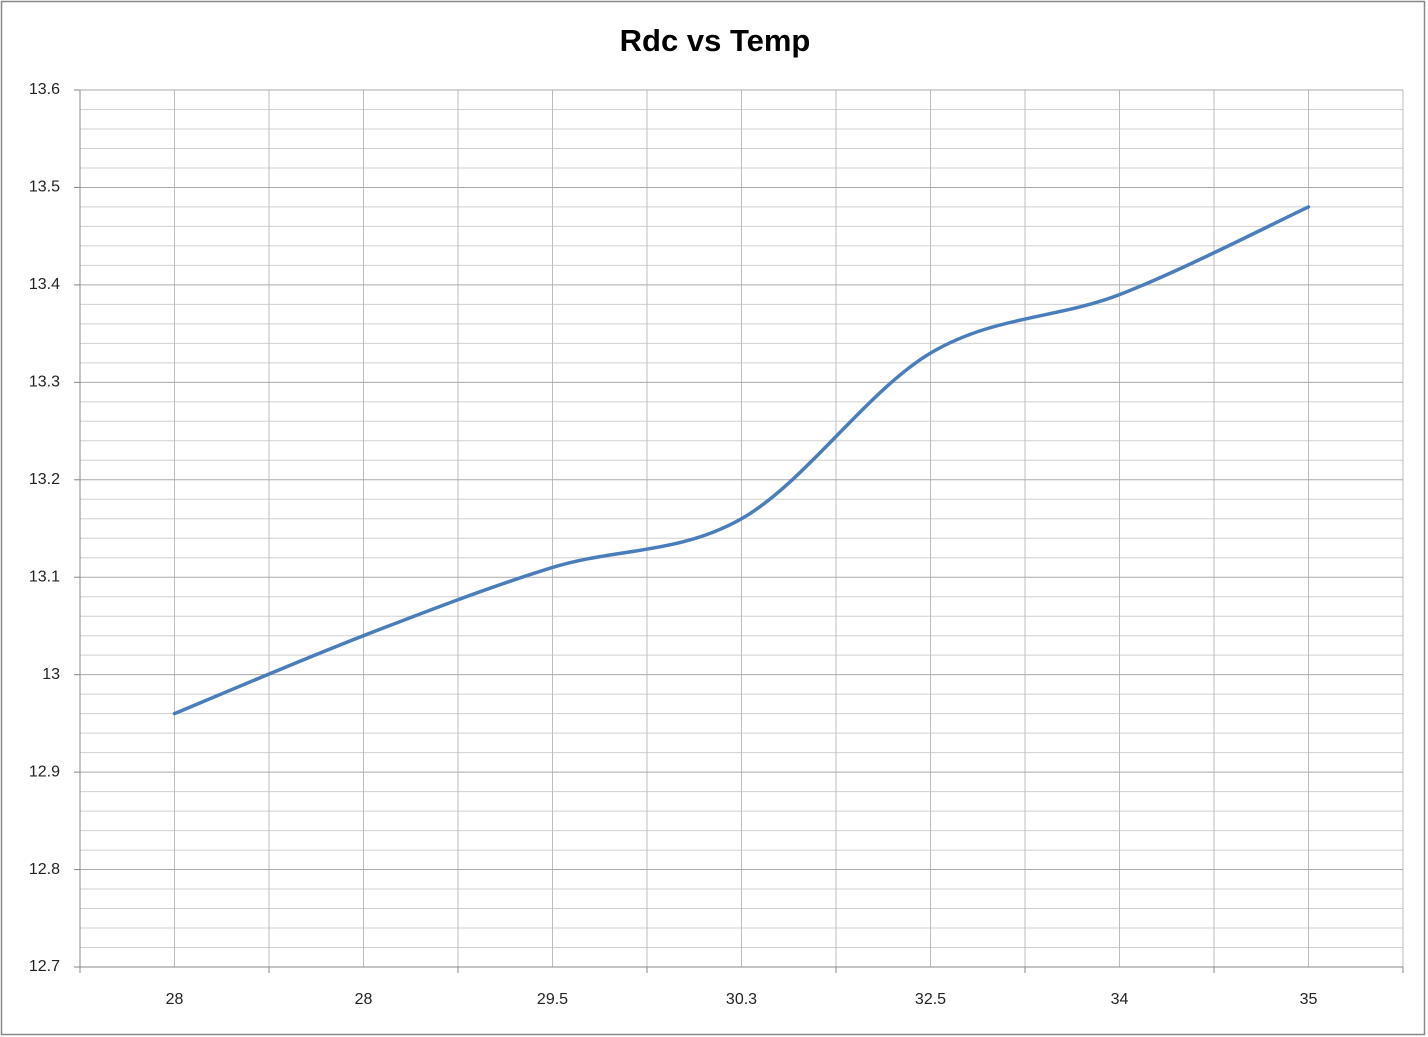  What do you see at coordinates (44, 284) in the screenshot?
I see `y-tick-label: 13.4` at bounding box center [44, 284].